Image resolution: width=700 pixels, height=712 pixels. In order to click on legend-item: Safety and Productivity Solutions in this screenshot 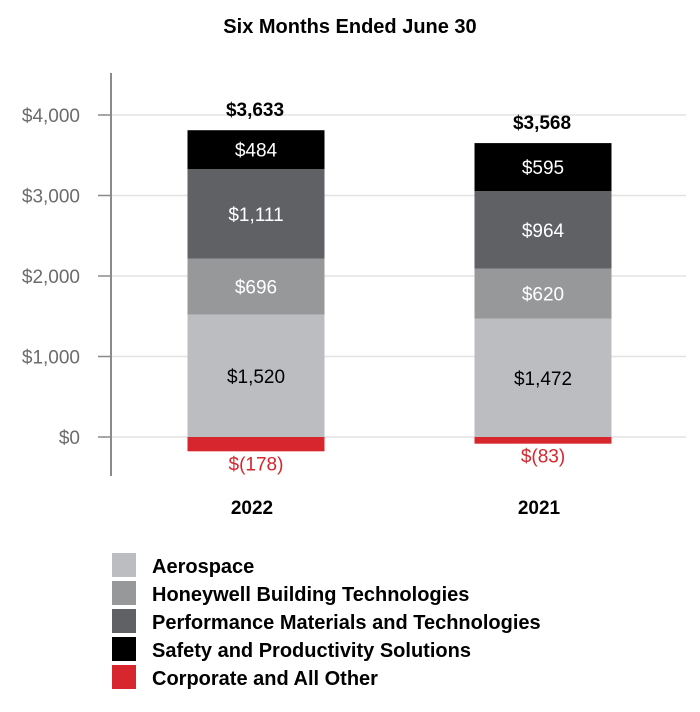, I will do `click(291, 649)`.